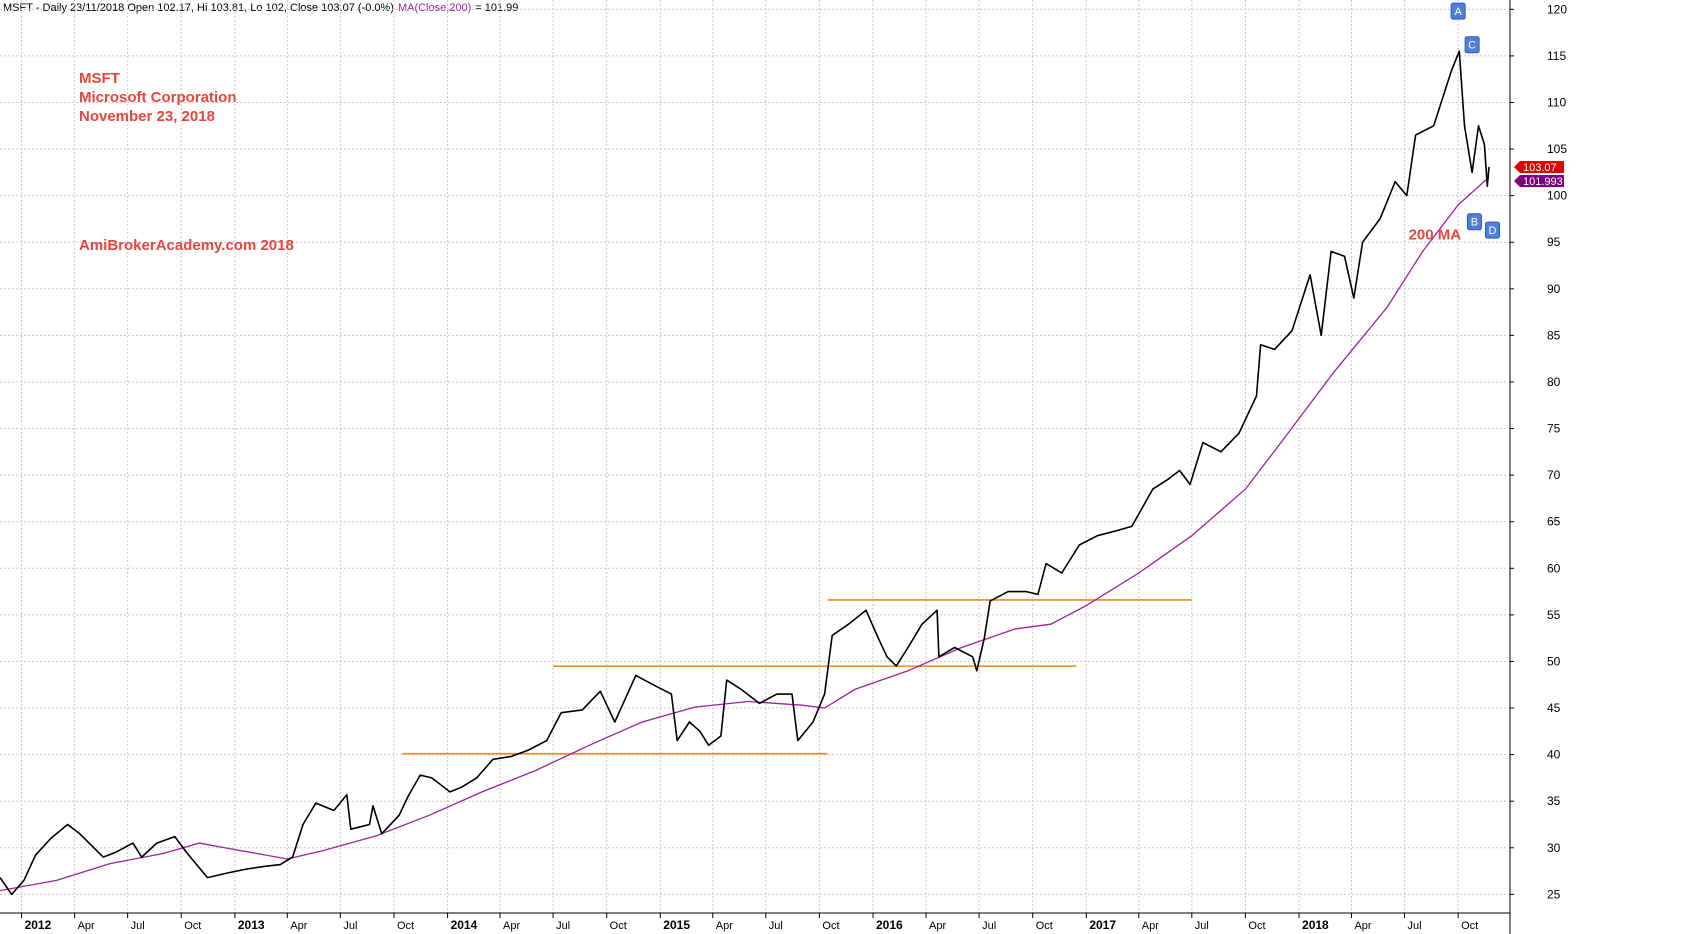 The width and height of the screenshot is (1693, 934). I want to click on y-tick-label: 105, so click(1557, 149).